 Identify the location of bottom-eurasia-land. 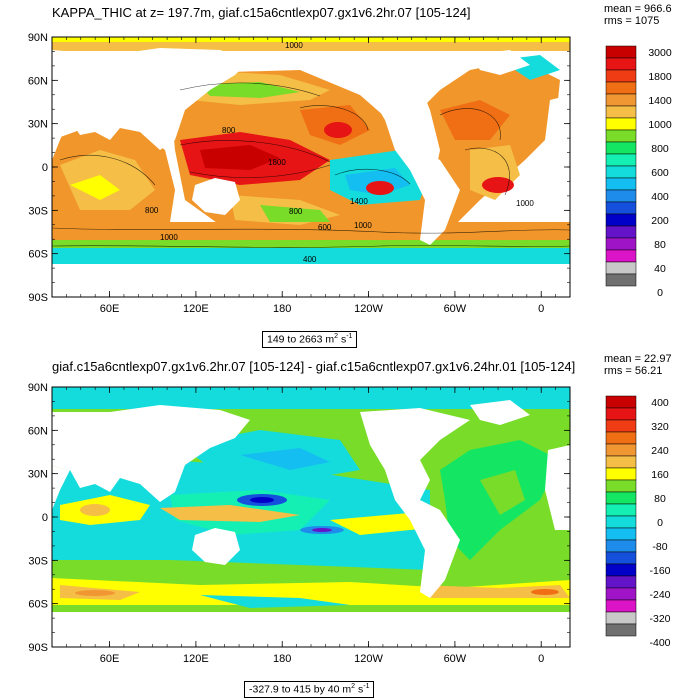
(151, 453).